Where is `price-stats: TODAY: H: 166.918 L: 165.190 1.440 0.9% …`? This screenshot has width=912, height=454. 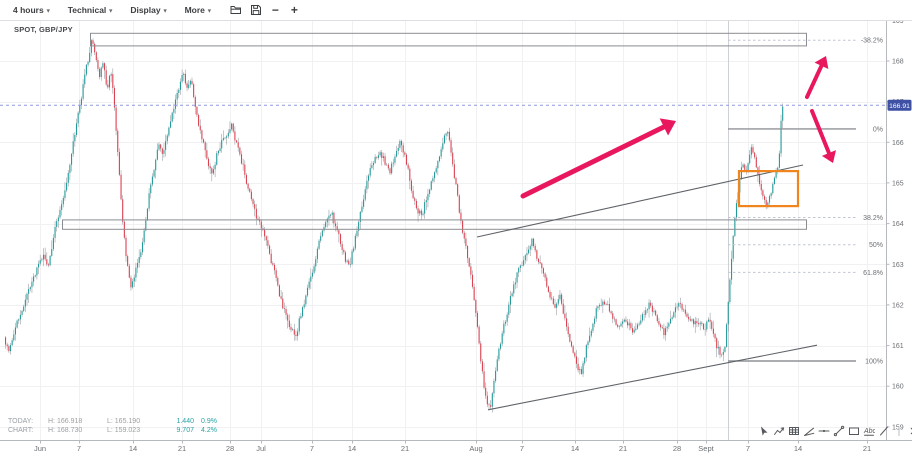 price-stats: TODAY: H: 166.918 L: 165.190 1.440 0.9% … is located at coordinates (112, 426).